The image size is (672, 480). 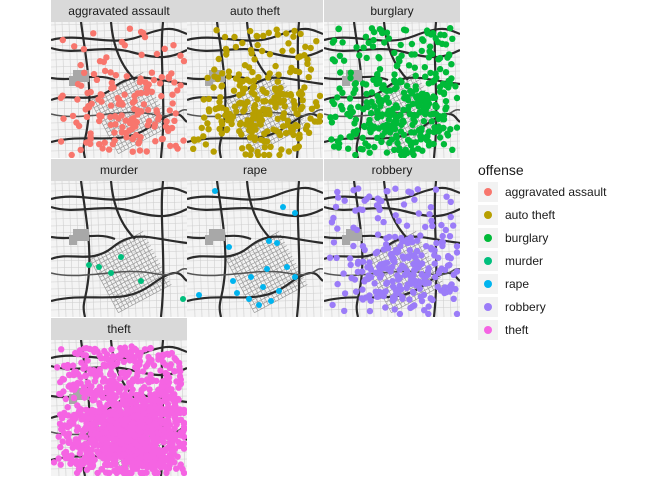 I want to click on map-rape, so click(x=255, y=249).